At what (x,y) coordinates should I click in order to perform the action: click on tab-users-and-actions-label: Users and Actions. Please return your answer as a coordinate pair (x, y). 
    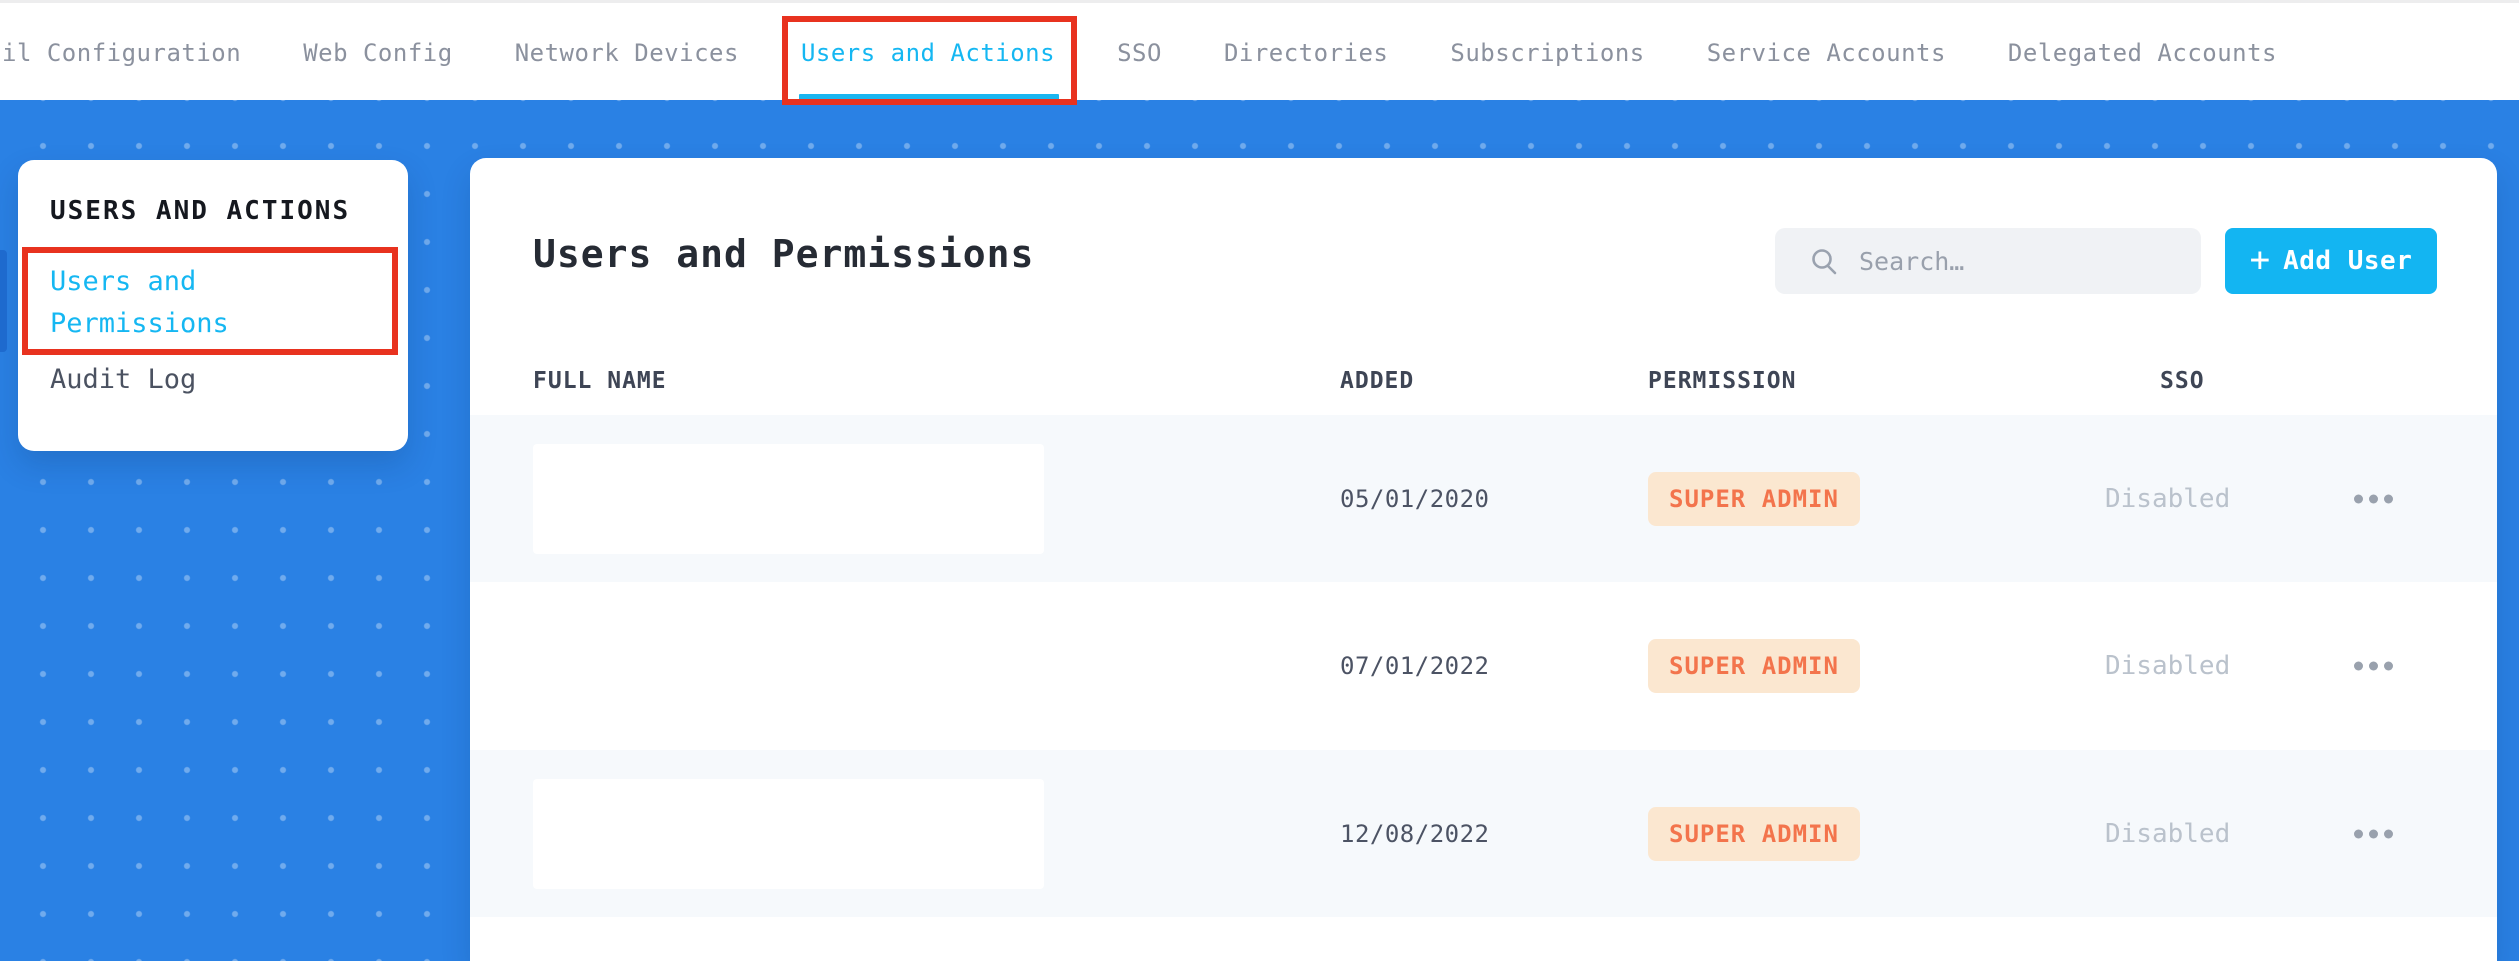
    Looking at the image, I should click on (928, 53).